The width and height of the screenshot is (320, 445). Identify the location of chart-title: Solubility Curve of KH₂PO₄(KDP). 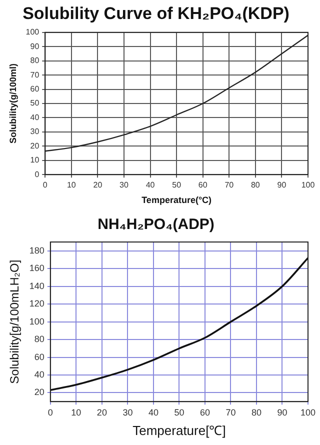
(156, 13).